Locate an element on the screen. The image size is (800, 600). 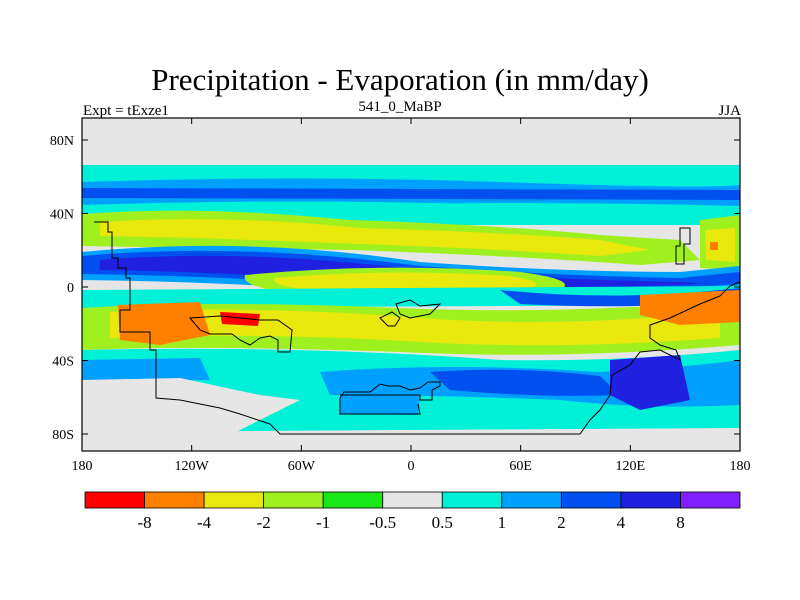
x-tick-label: 0 is located at coordinates (411, 466).